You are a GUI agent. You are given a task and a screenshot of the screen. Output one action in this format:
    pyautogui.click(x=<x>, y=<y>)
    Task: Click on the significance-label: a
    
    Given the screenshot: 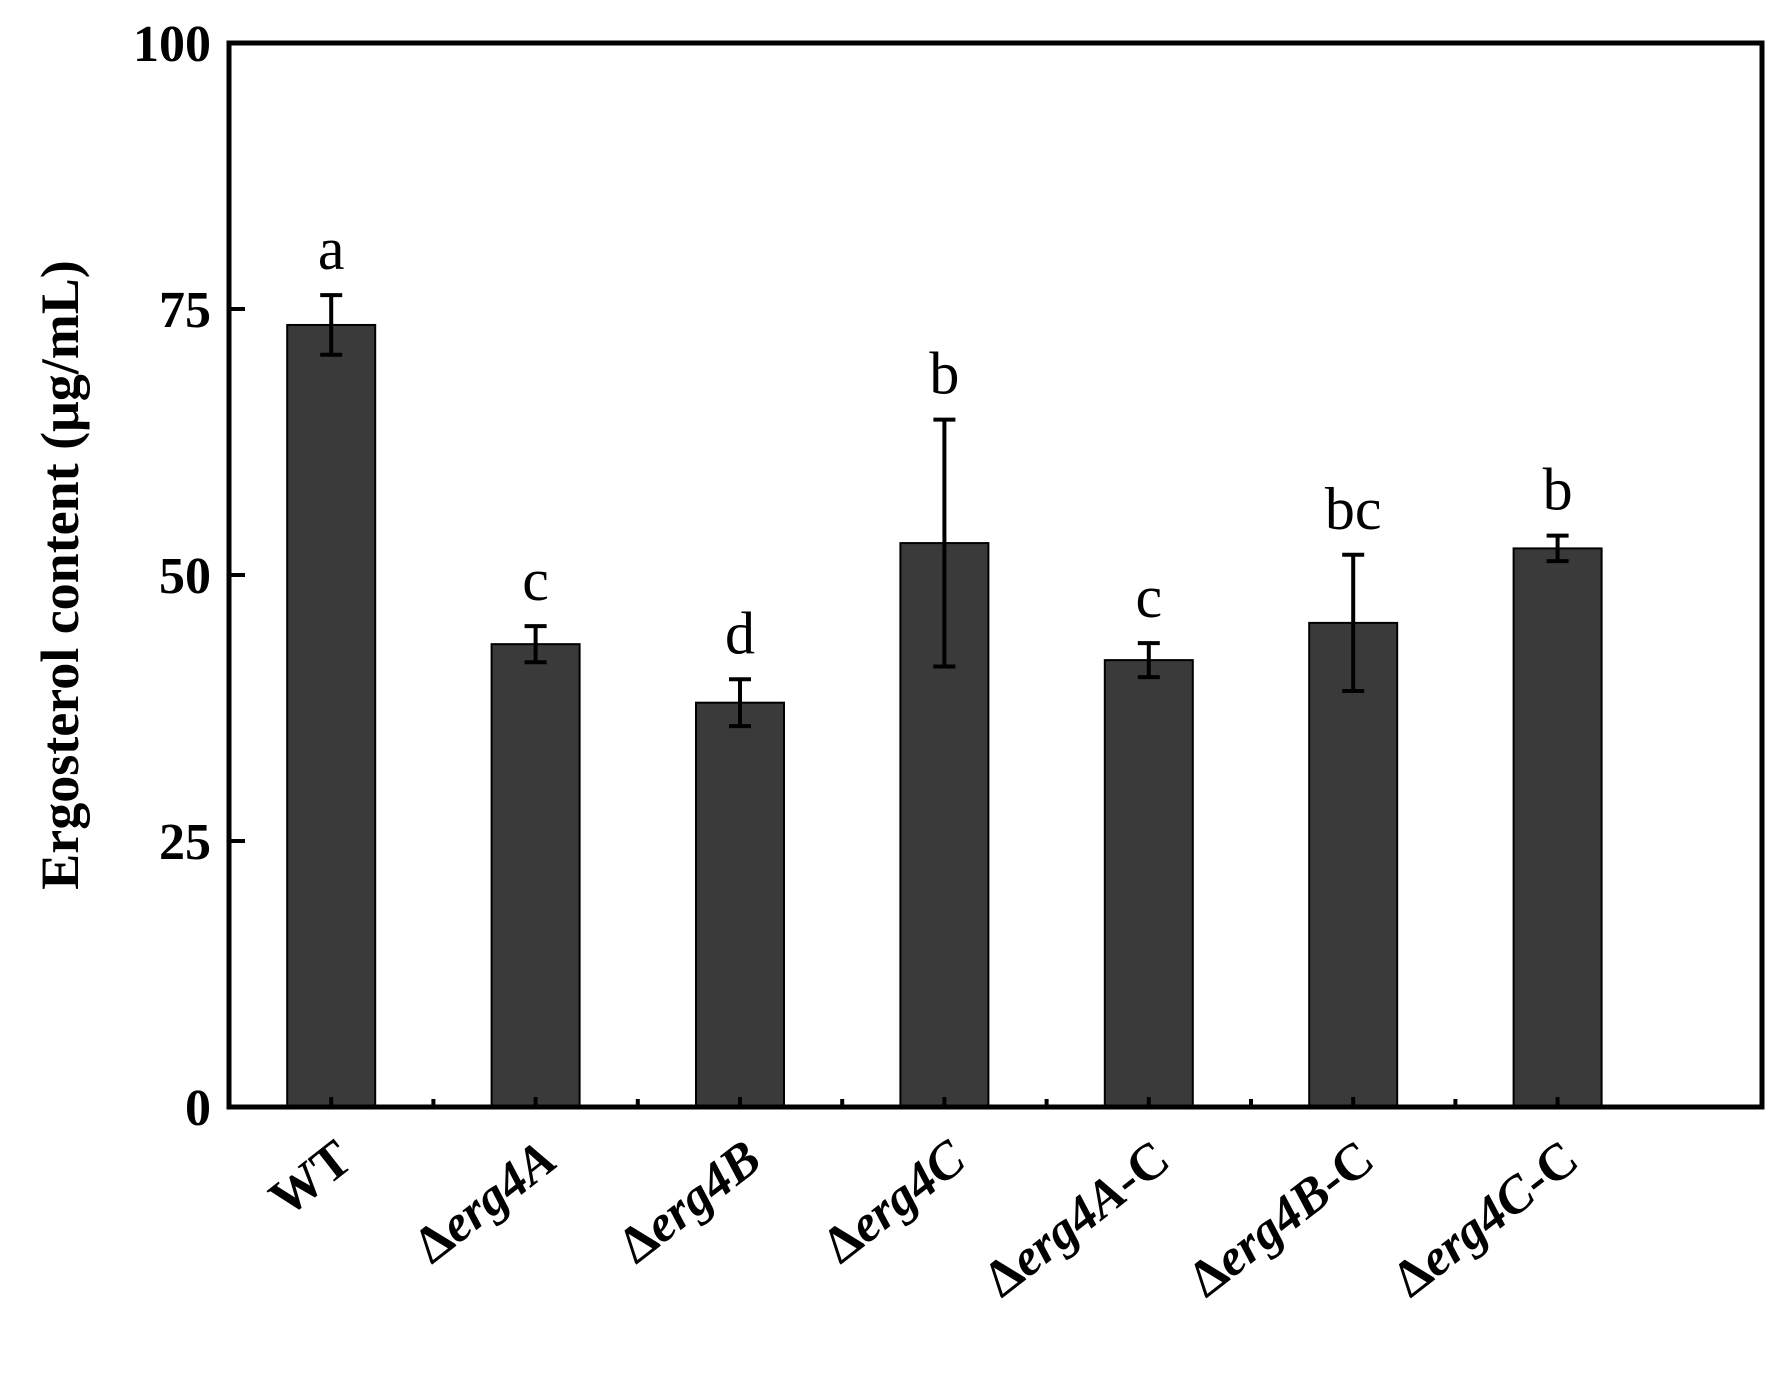 What is the action you would take?
    pyautogui.click(x=331, y=249)
    